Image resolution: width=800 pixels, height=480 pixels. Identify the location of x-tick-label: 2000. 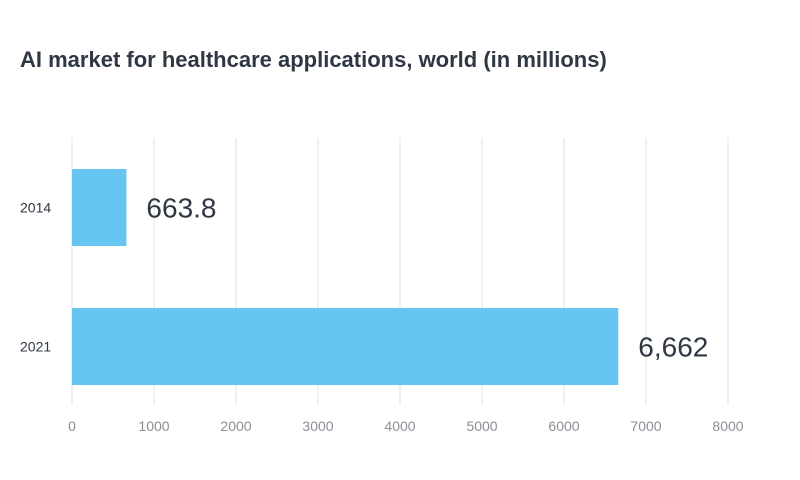
(235, 426).